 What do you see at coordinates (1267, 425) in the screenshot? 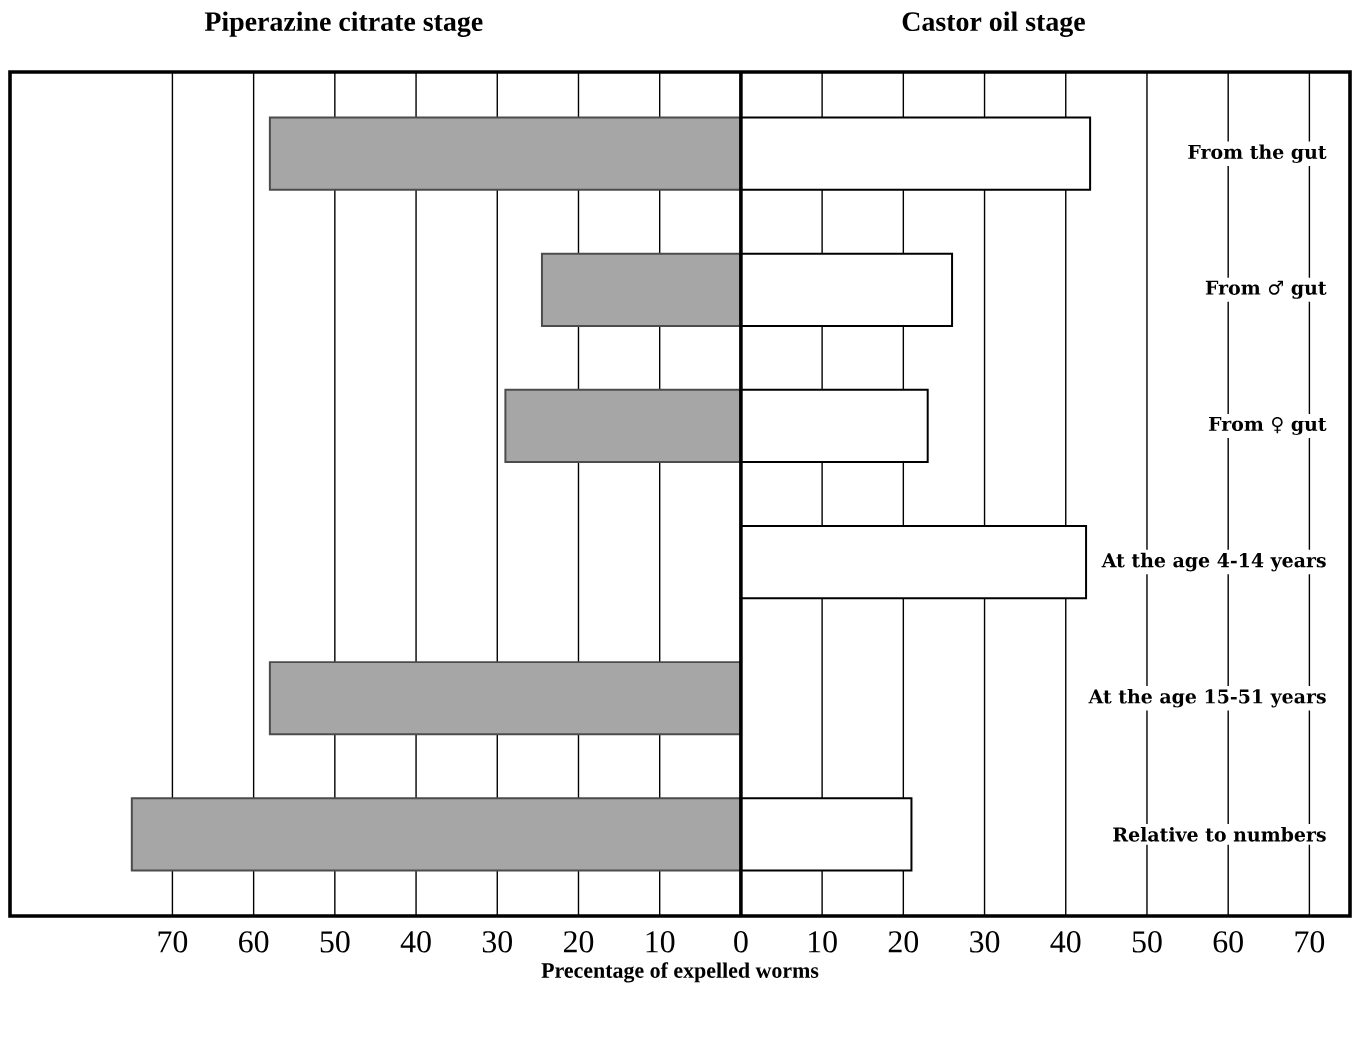
I see `y-tick-label: From ♀ gut` at bounding box center [1267, 425].